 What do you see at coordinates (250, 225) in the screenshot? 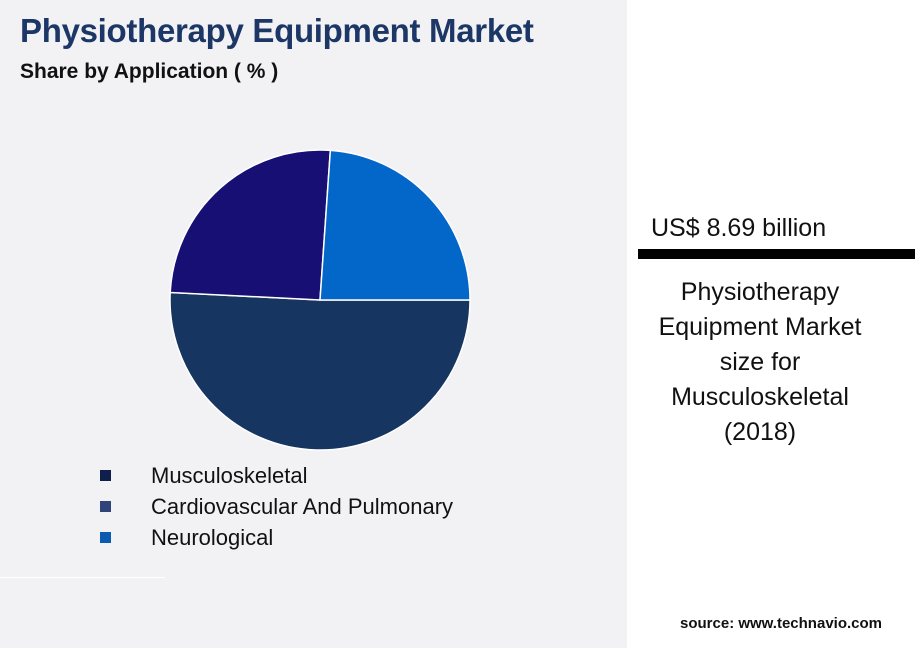
I see `pie-slice-cardiovascular-and-pulmonary` at bounding box center [250, 225].